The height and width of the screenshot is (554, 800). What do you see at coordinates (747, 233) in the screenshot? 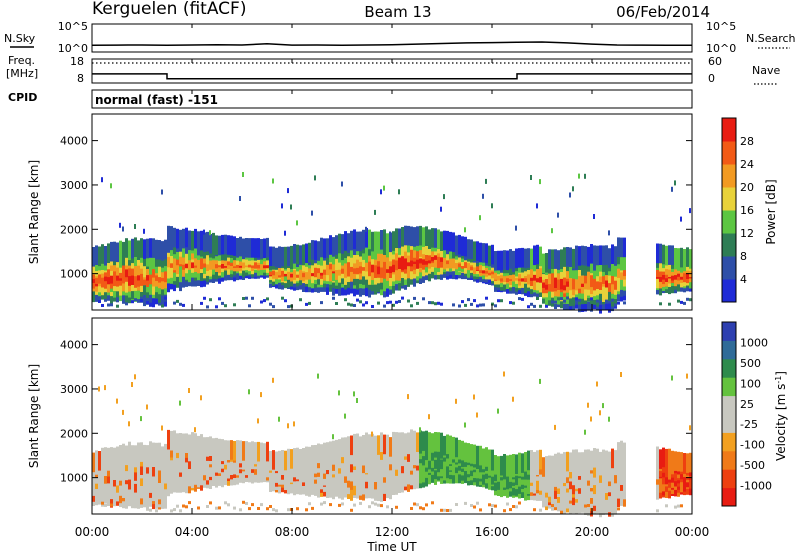
I see `colorbar-tick-label: 12` at bounding box center [747, 233].